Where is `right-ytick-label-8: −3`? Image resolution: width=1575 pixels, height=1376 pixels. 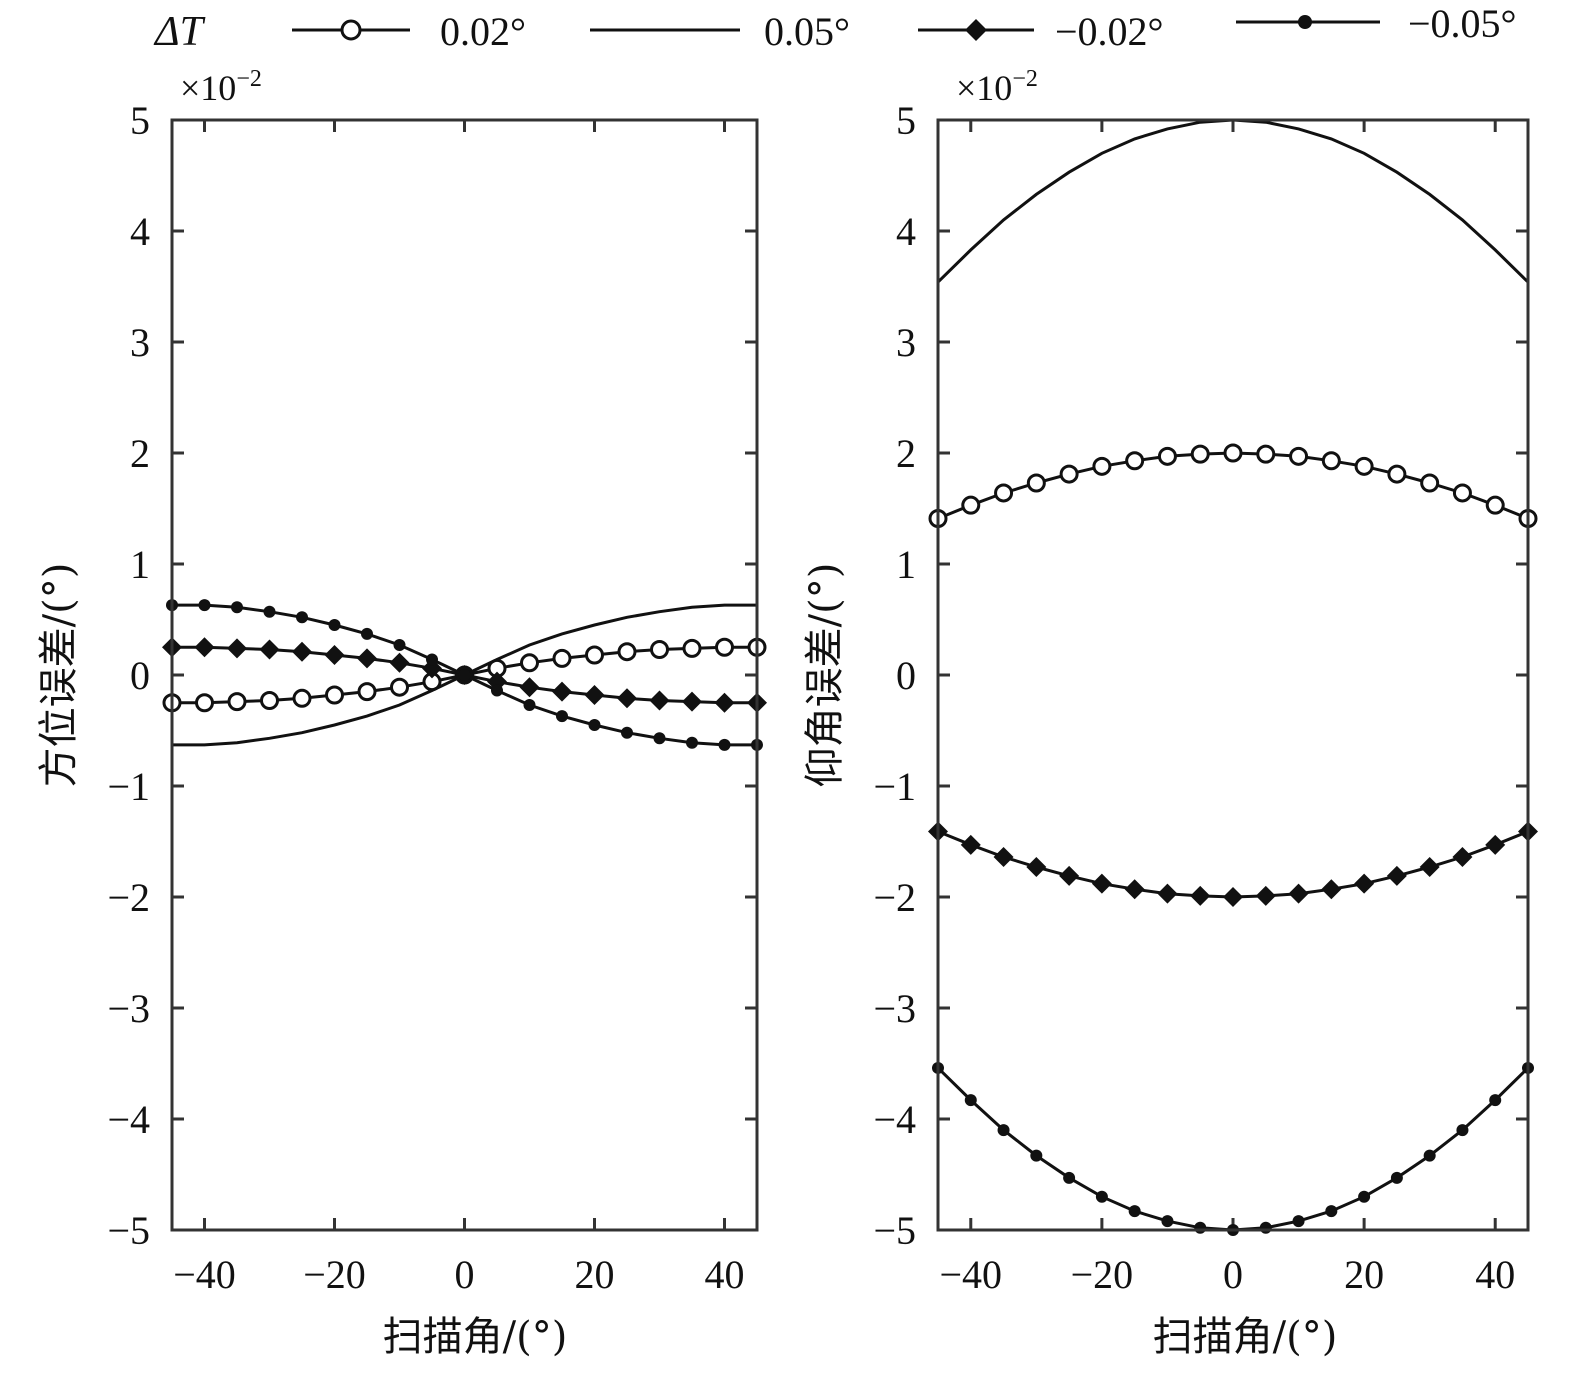
right-ytick-label-8: −3 is located at coordinates (894, 1008).